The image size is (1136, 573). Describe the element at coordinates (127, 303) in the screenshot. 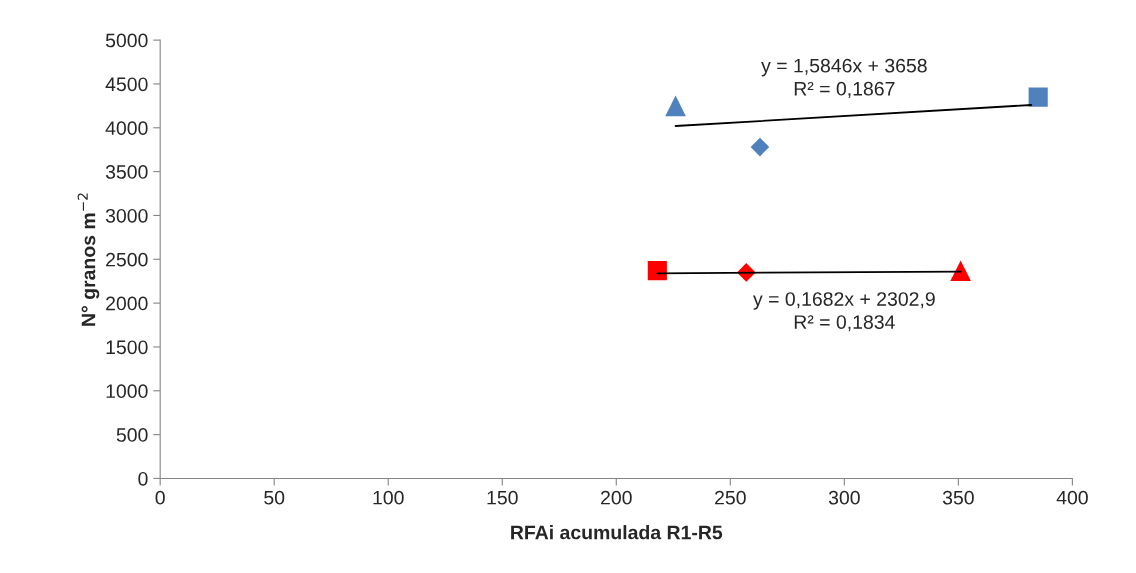

I see `y-tick-label: 2000` at that location.